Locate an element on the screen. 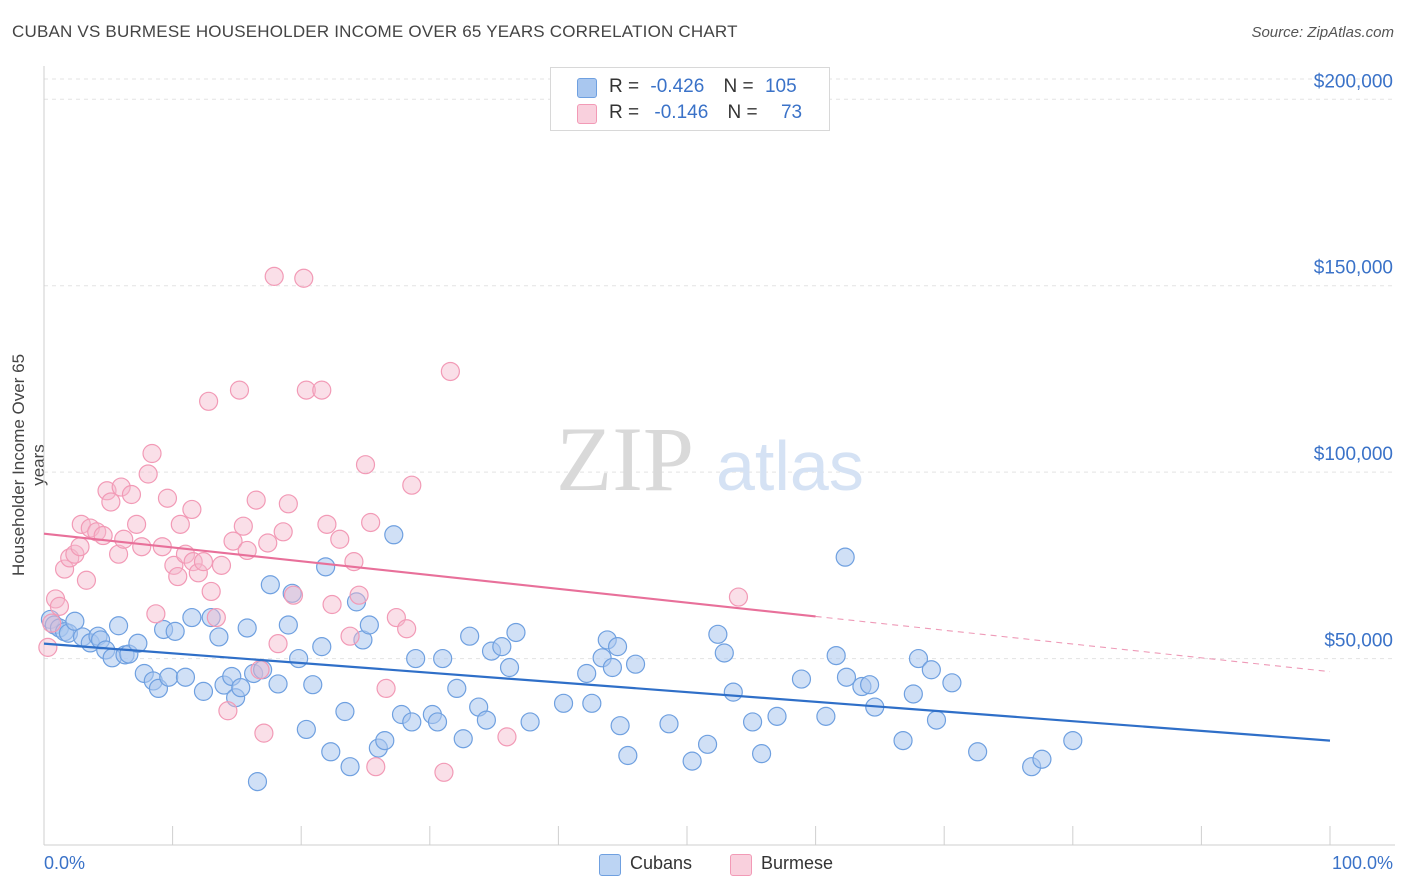 Image resolution: width=1406 pixels, height=892 pixels. cubans-trend-line is located at coordinates (687, 692).